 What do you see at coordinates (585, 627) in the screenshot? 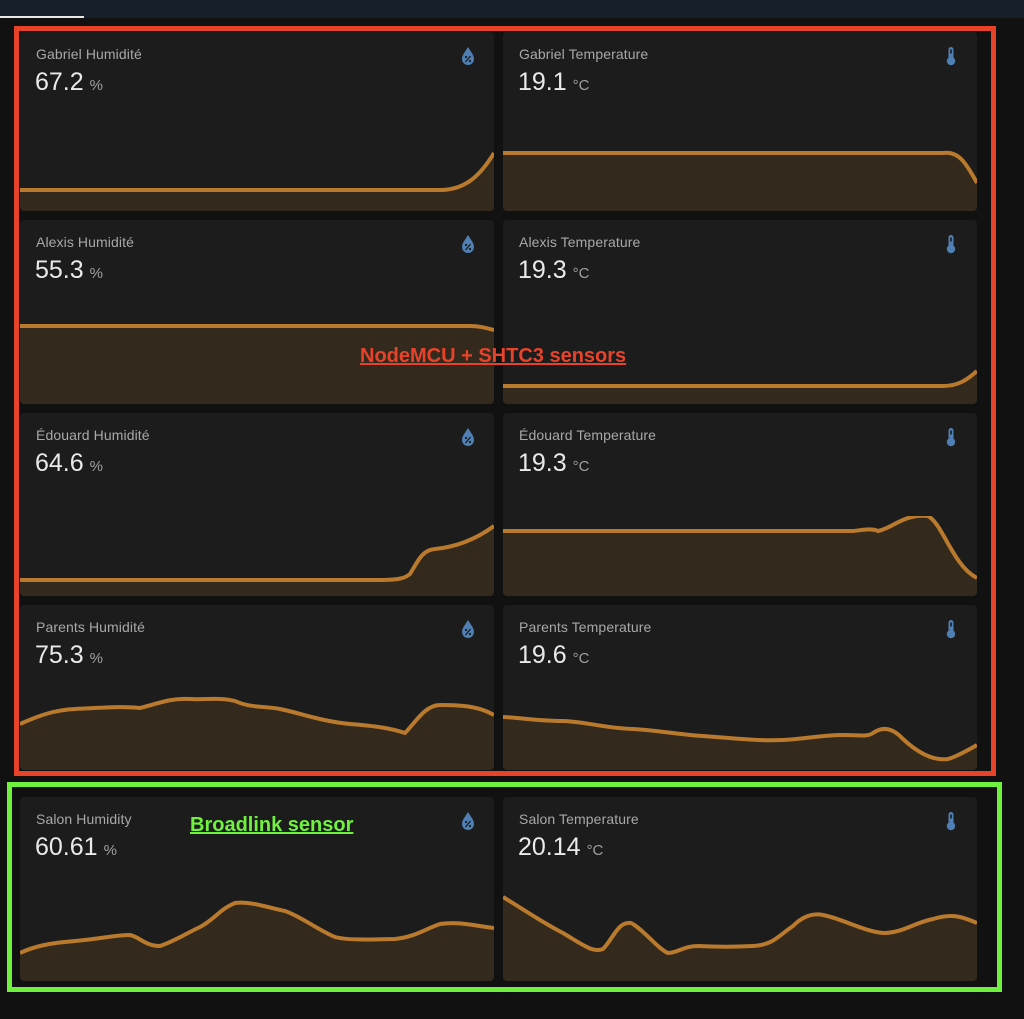
I see `sensor-name: Parents Temperature` at bounding box center [585, 627].